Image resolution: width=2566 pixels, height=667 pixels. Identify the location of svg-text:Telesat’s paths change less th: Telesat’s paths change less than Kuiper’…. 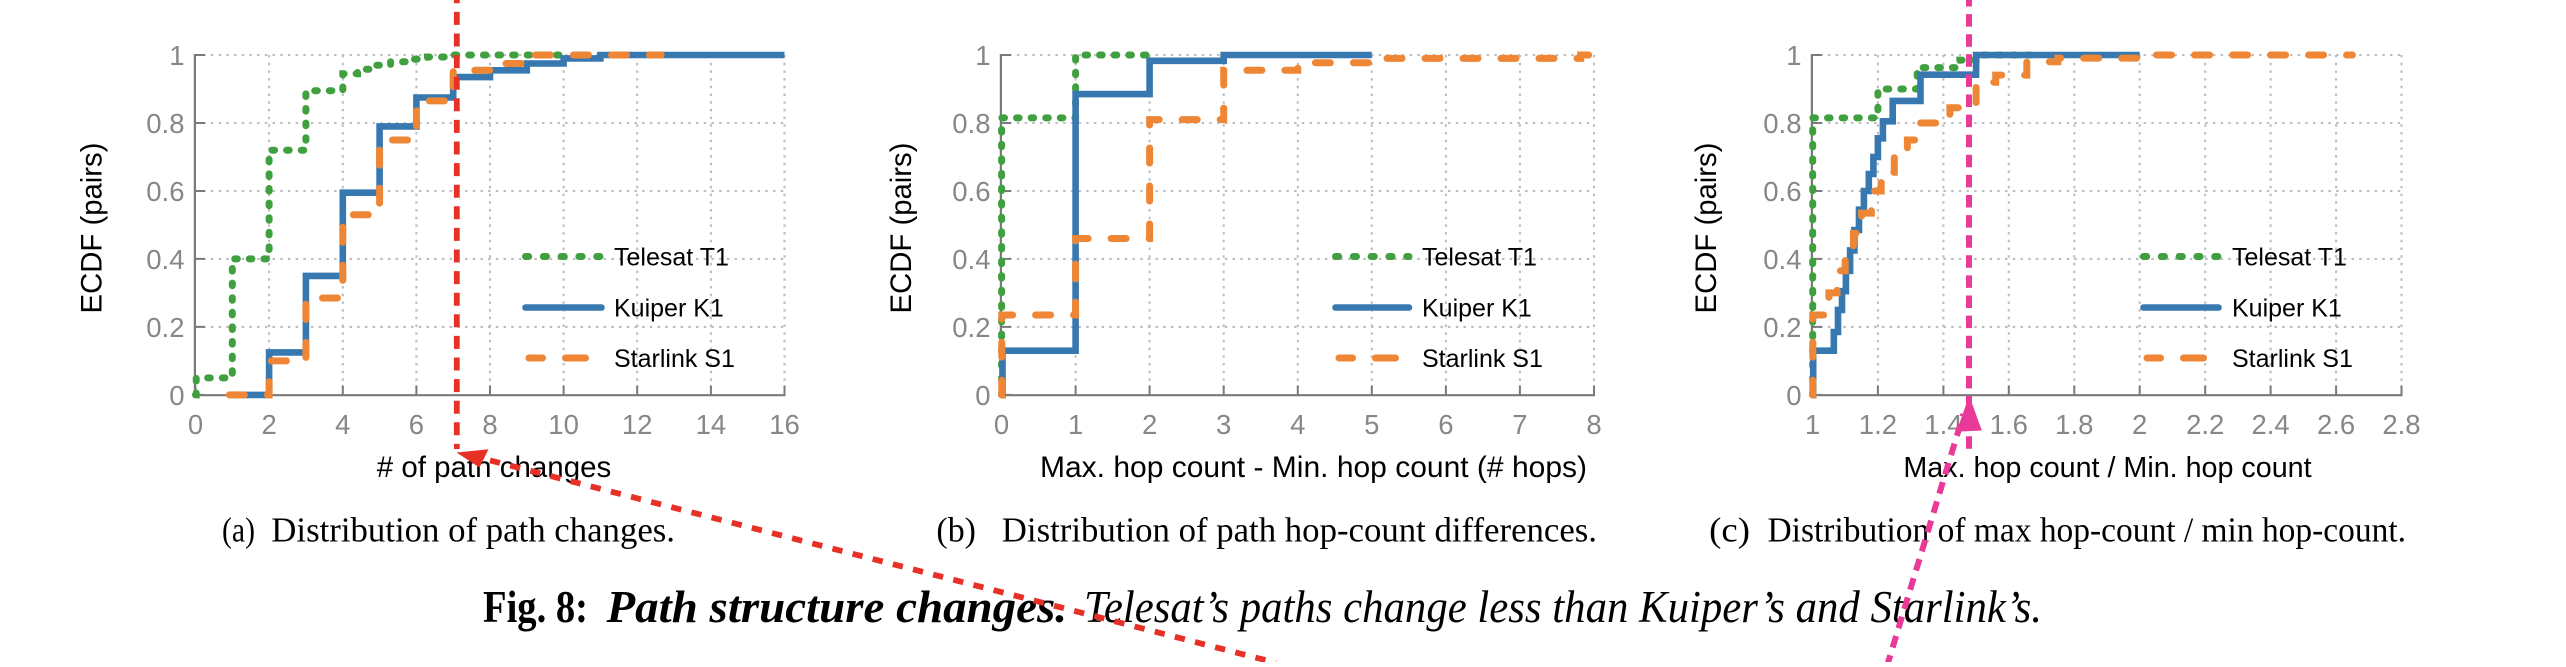
(1563, 607).